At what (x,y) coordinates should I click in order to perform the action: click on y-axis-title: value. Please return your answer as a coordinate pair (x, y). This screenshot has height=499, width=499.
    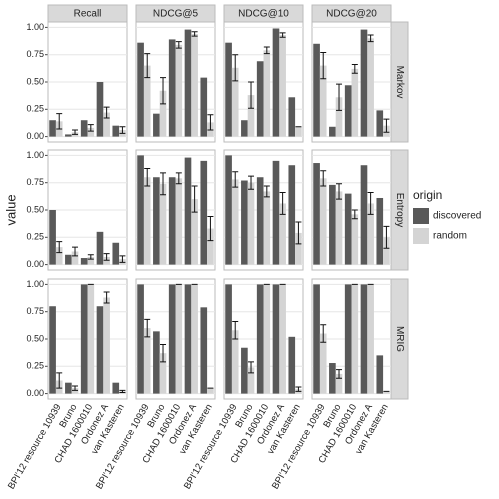
    Looking at the image, I should click on (10, 209).